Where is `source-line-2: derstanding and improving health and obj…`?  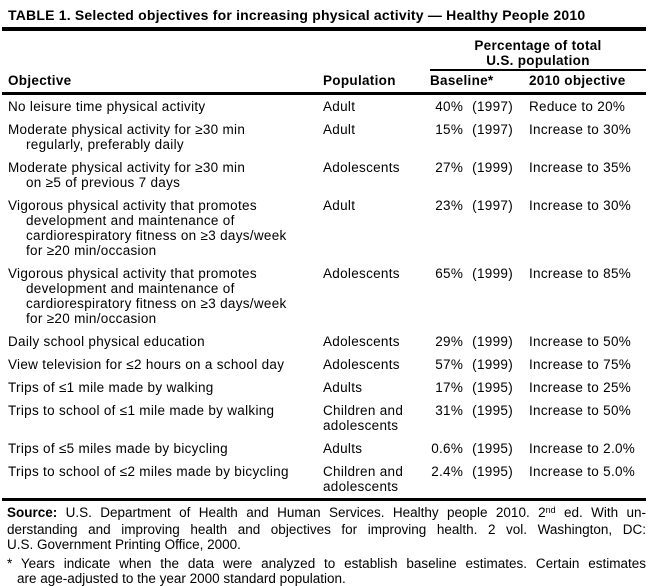 source-line-2: derstanding and improving health and obj… is located at coordinates (326, 529).